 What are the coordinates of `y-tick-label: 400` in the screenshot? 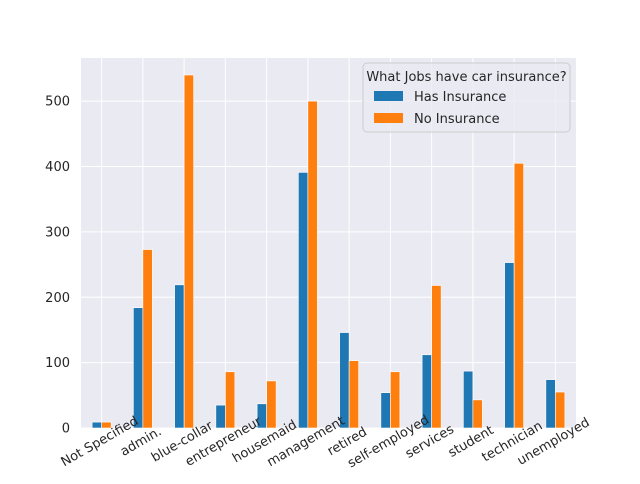 It's located at (57, 167).